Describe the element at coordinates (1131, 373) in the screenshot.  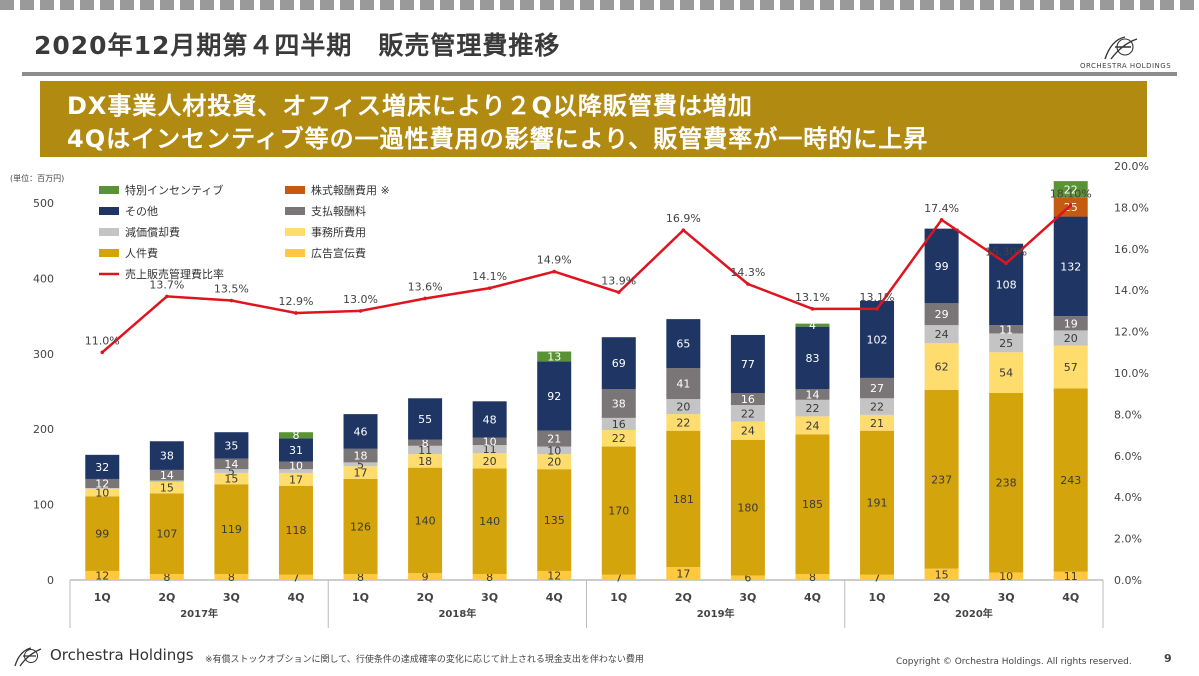
I see `y2-axis-tick-label: 10.0%` at that location.